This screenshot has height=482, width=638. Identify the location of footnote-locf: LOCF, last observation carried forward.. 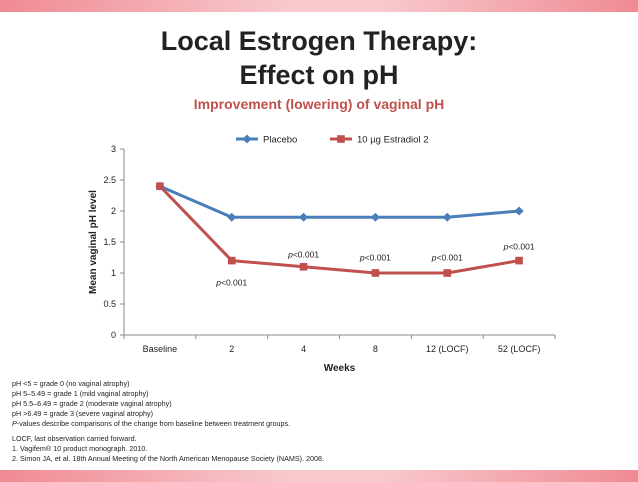
(74, 438).